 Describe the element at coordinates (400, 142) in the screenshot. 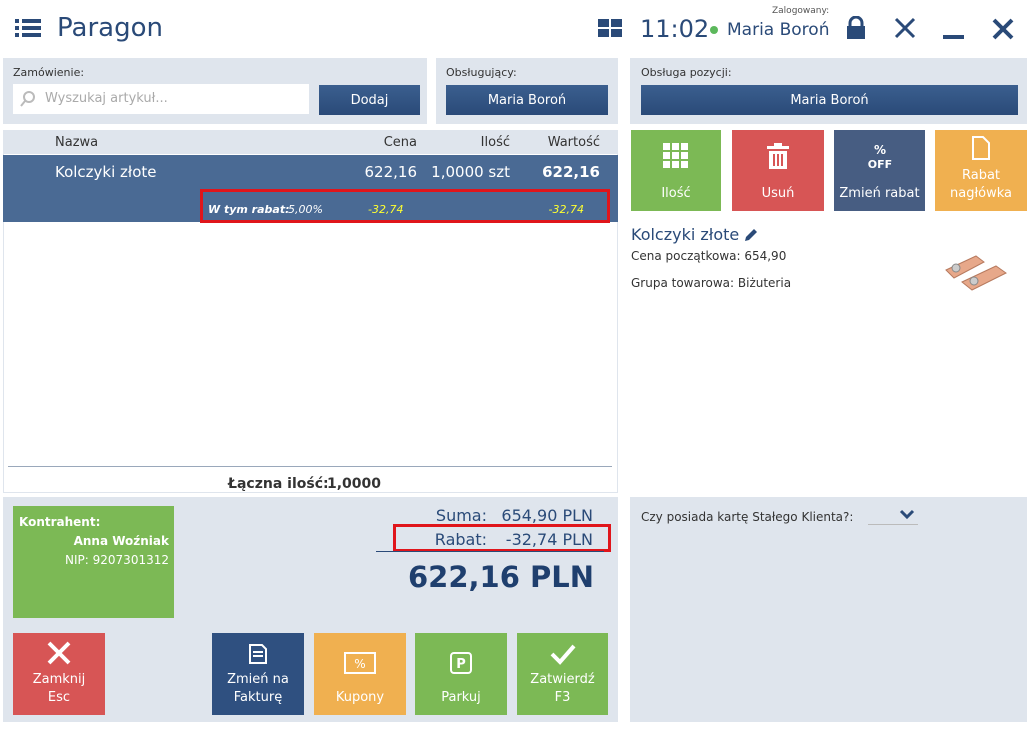

I see `col-header: Cena` at that location.